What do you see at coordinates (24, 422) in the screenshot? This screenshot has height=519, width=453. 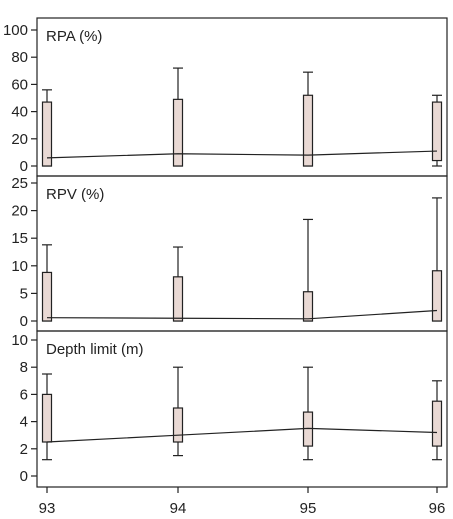 I see `y-tick-label: 4` at bounding box center [24, 422].